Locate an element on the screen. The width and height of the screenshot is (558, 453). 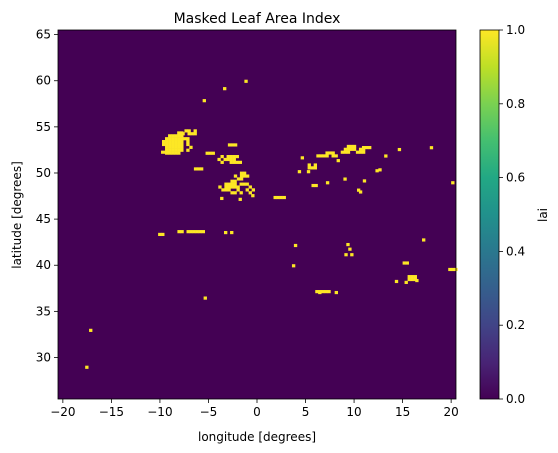
colorbar-tick-label: 0.4 is located at coordinates (515, 251).